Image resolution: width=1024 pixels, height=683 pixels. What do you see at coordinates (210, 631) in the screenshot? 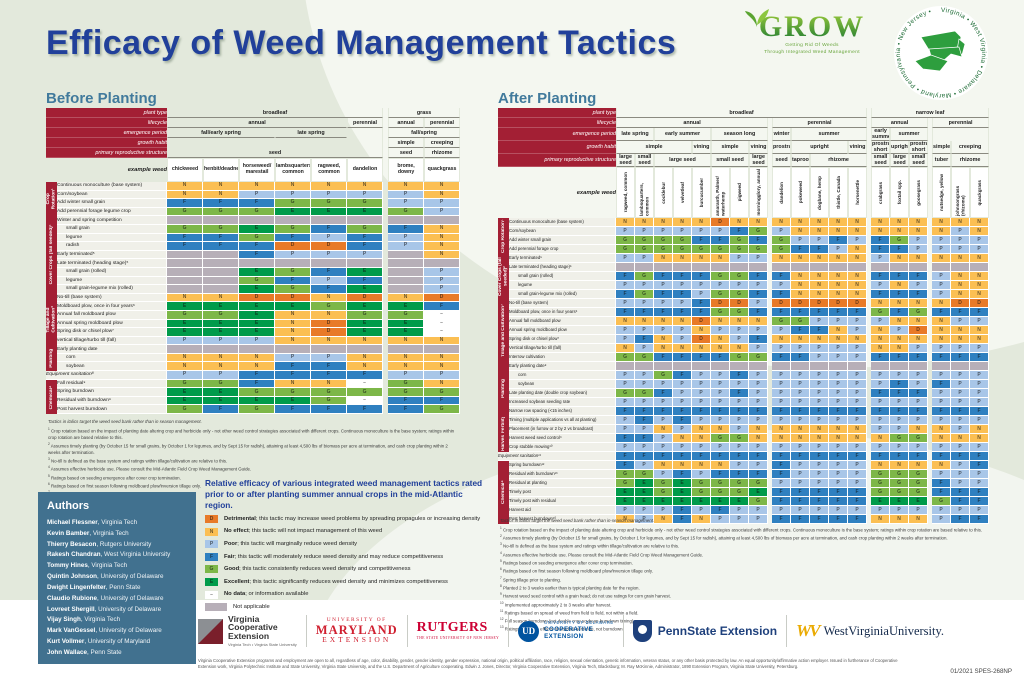
I see `vce-icon` at bounding box center [210, 631].